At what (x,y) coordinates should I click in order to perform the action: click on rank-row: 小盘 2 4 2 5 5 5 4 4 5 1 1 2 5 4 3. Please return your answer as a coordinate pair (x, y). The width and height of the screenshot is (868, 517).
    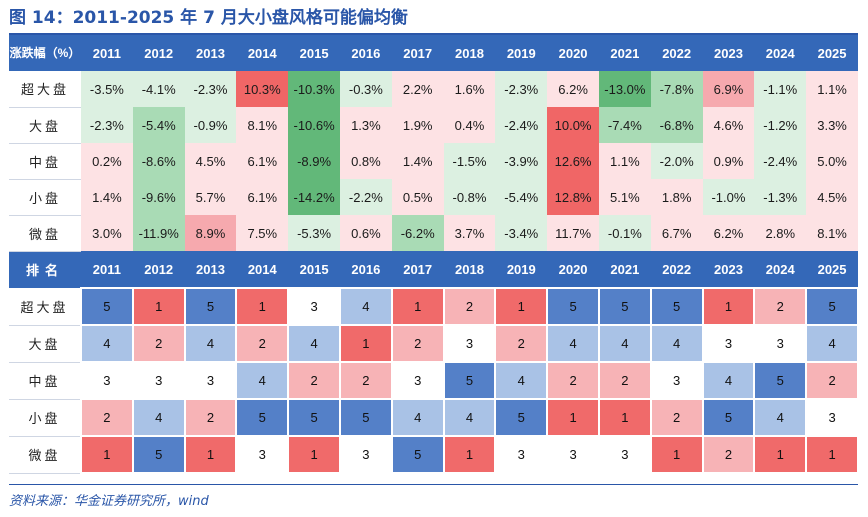
    Looking at the image, I should click on (434, 417).